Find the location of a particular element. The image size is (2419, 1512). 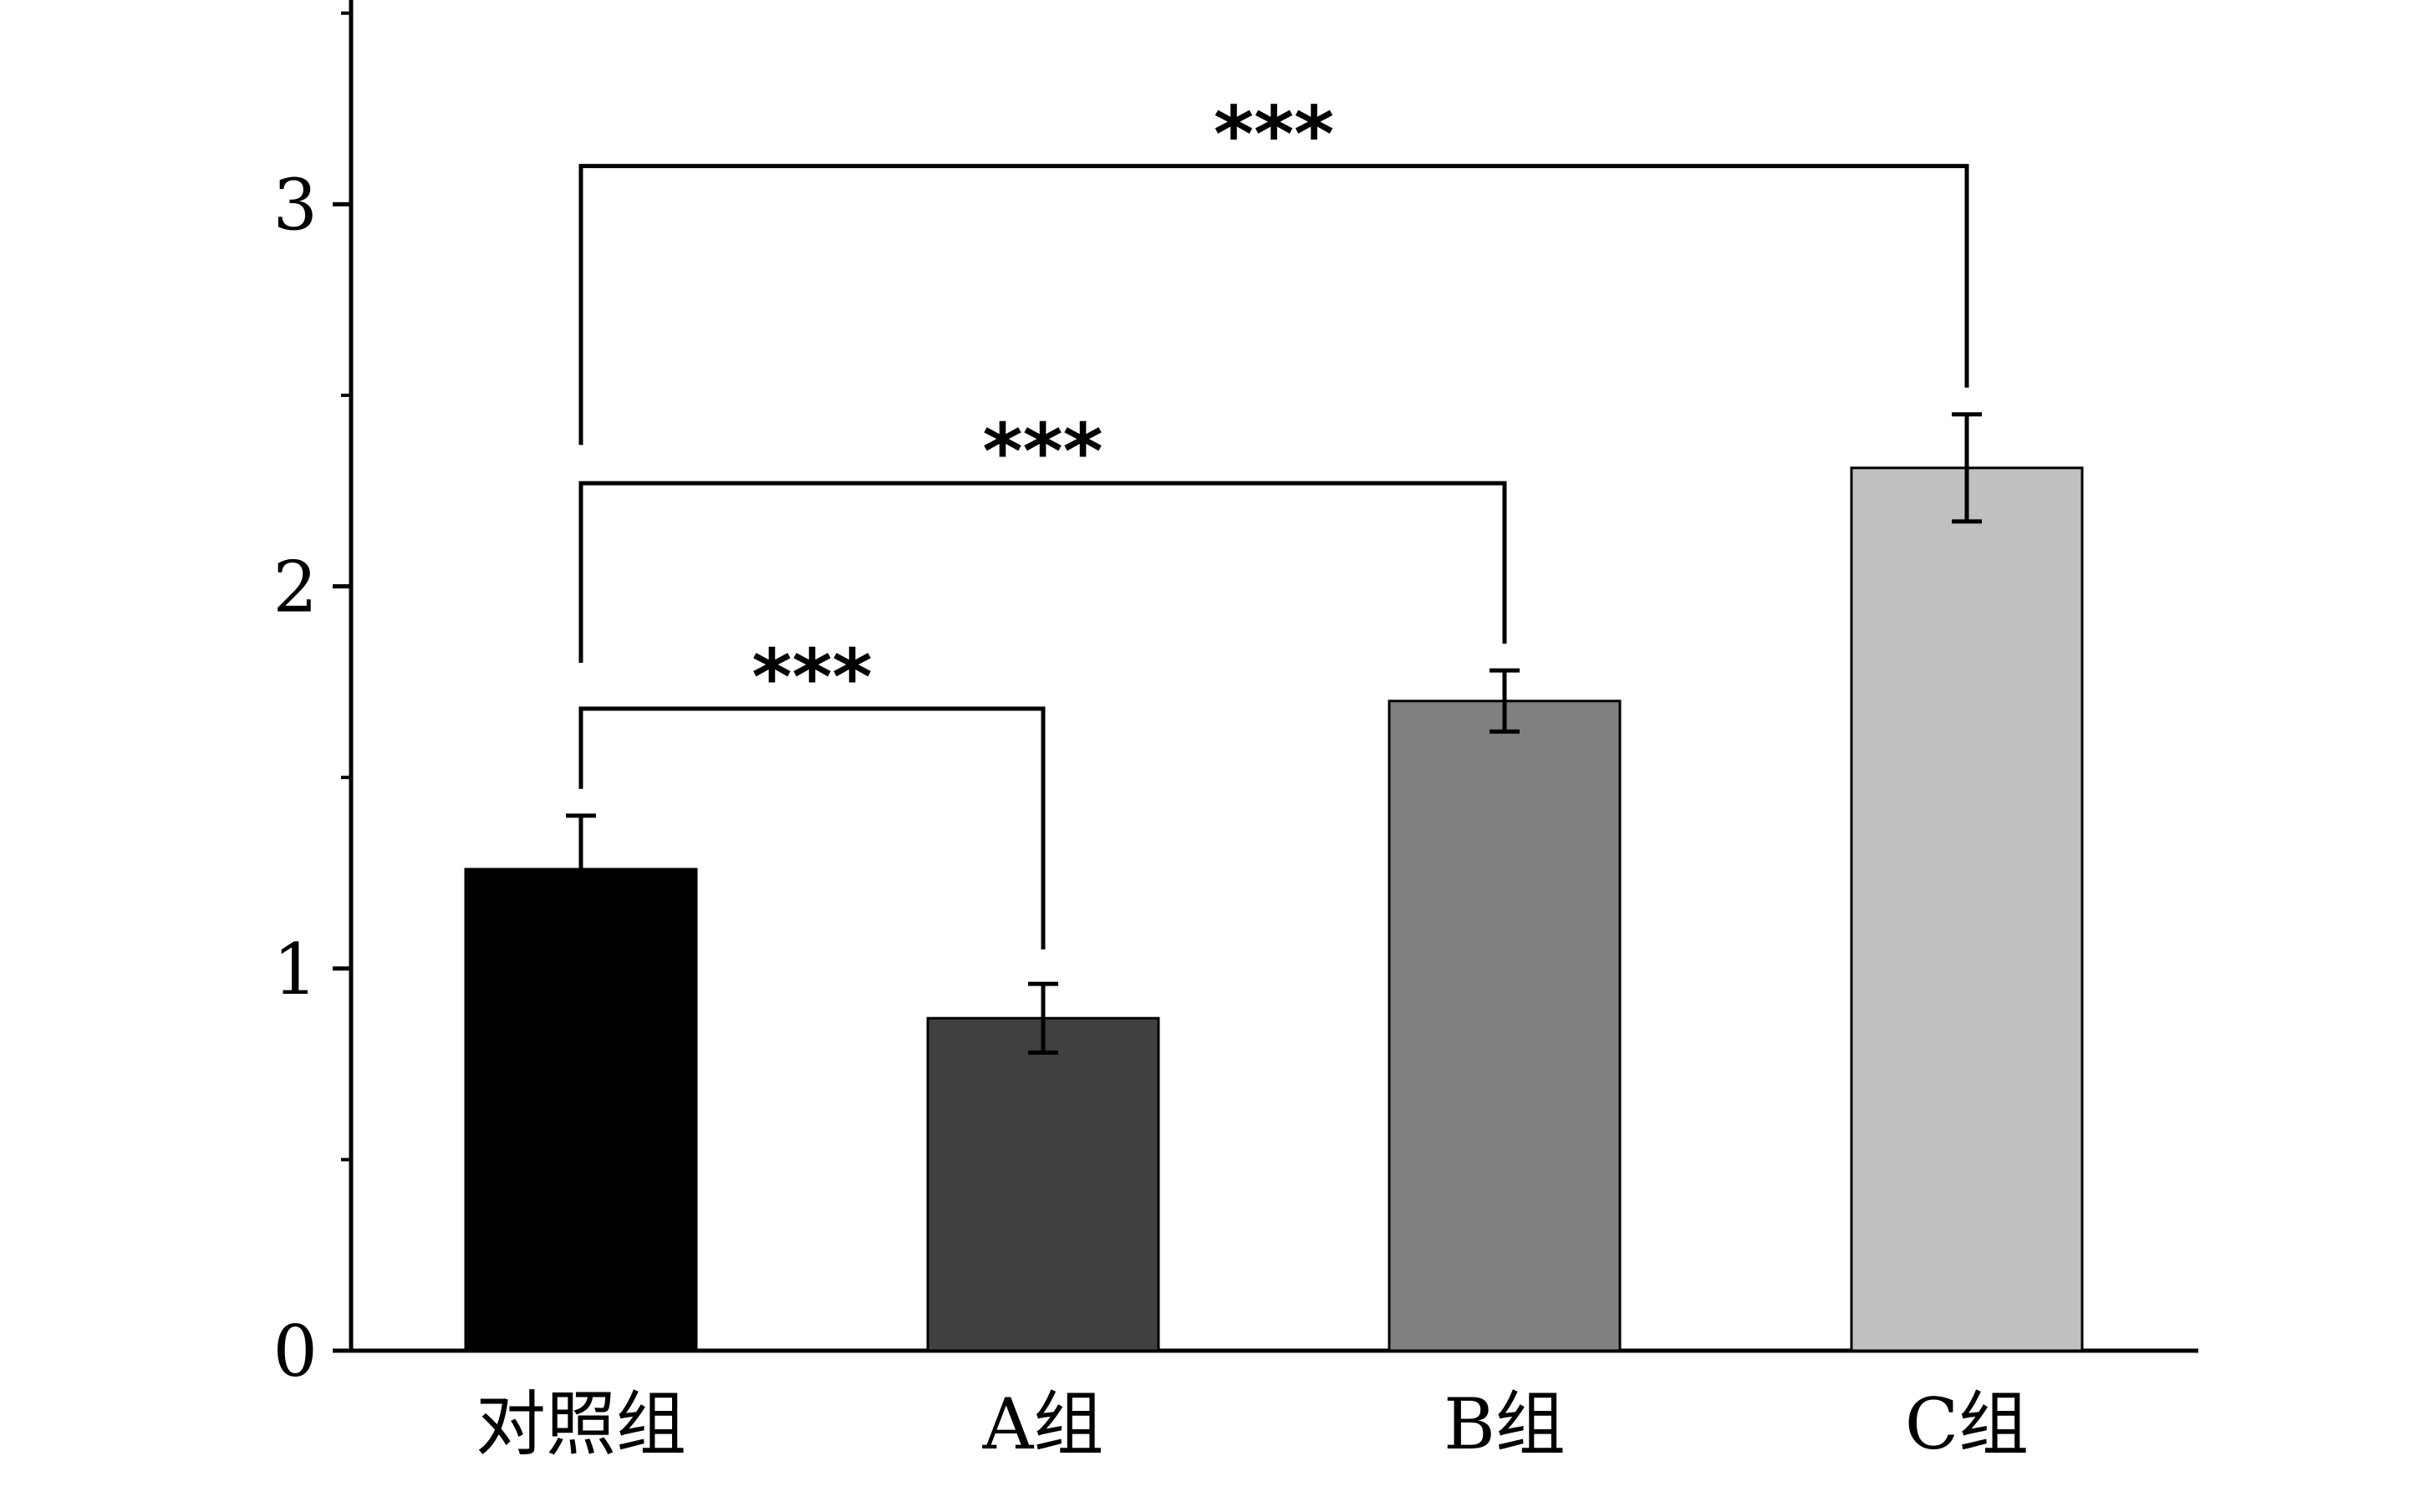

y-tick-label-0: 0 is located at coordinates (295, 1351).